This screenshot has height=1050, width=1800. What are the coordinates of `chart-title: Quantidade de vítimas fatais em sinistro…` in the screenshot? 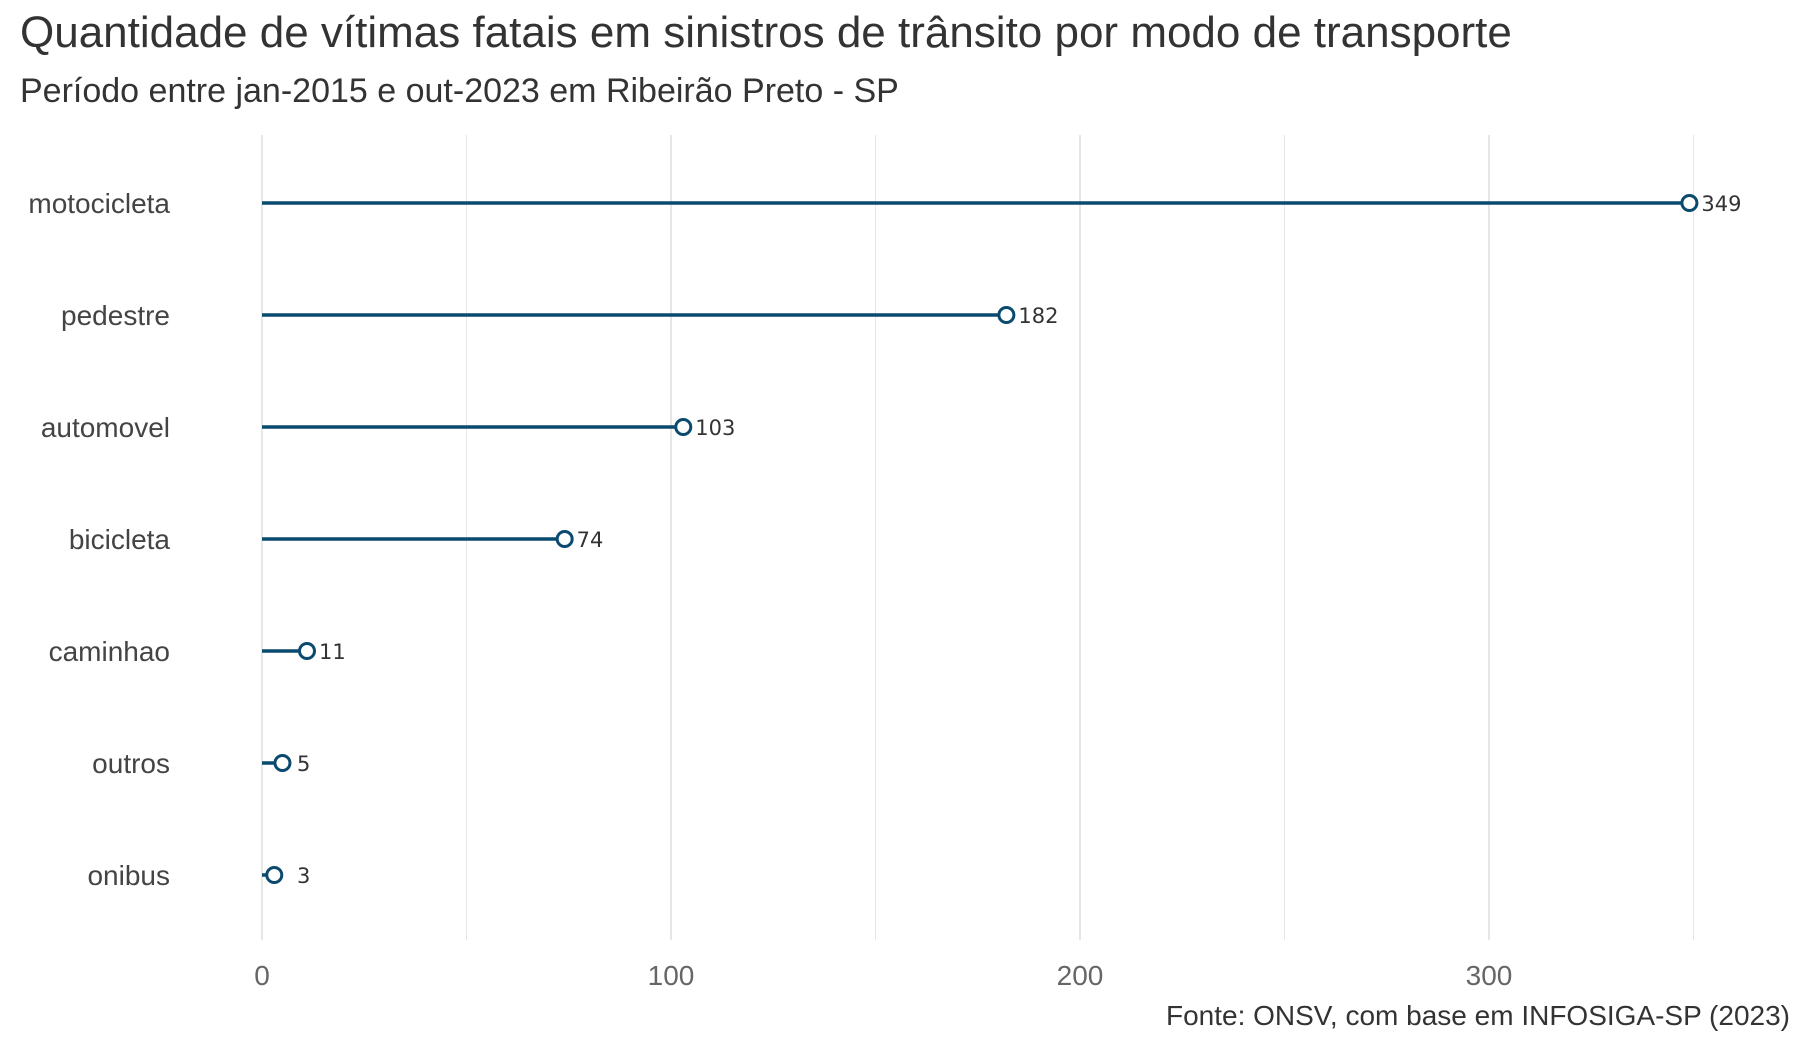 It's located at (766, 32).